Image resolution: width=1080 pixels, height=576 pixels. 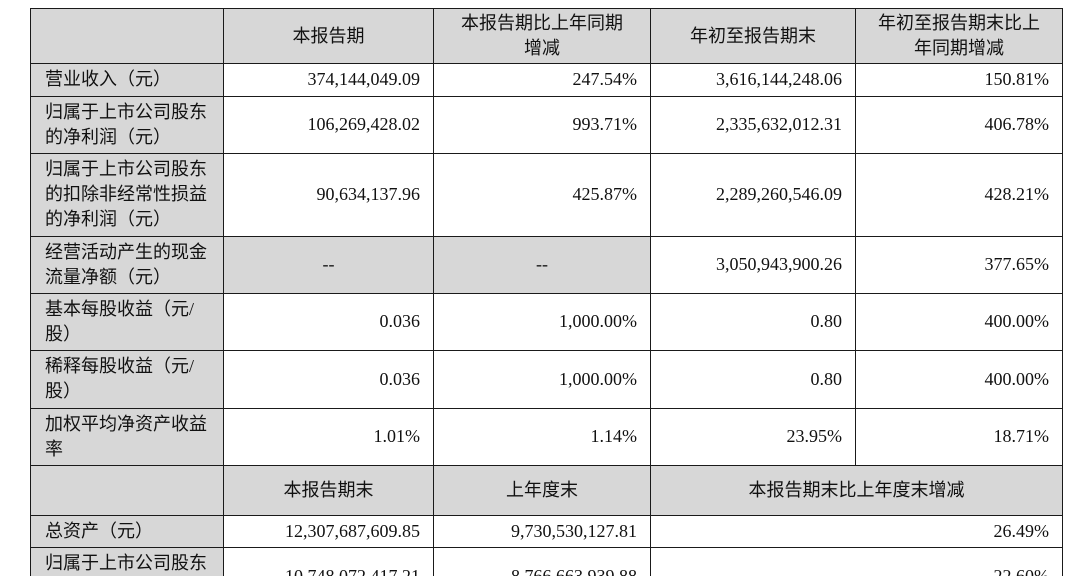 I want to click on cell-value: 406.78%, so click(x=959, y=124).